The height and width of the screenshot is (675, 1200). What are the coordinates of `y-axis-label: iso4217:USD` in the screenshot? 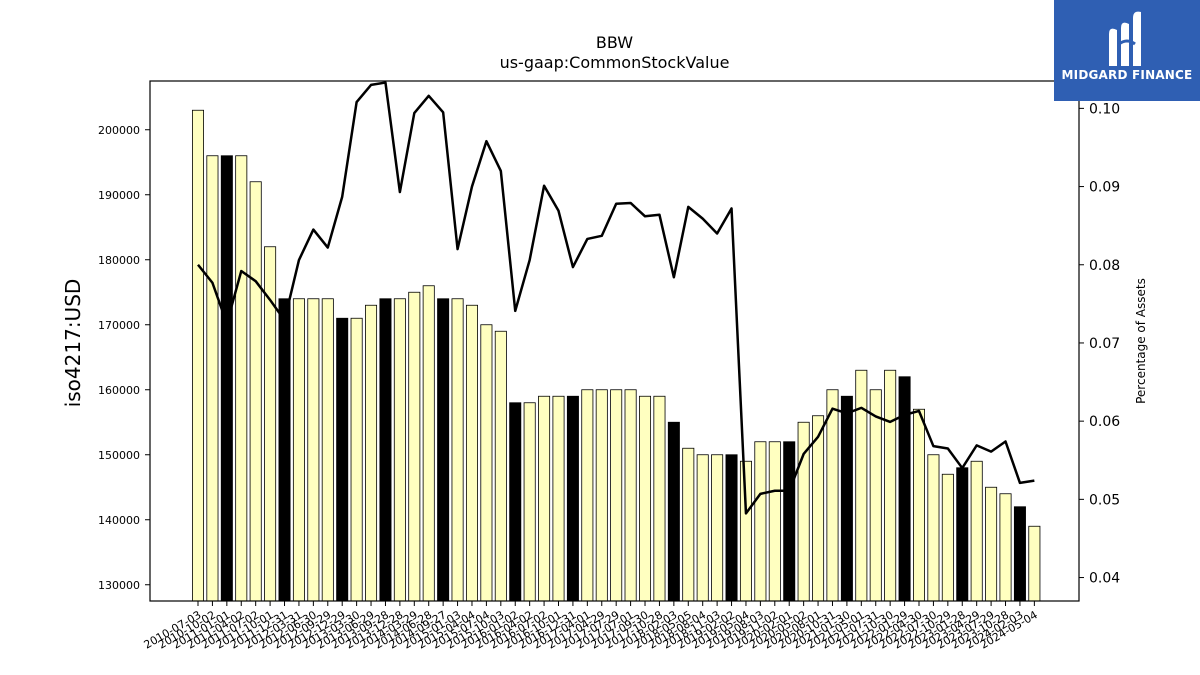 It's located at (73, 343).